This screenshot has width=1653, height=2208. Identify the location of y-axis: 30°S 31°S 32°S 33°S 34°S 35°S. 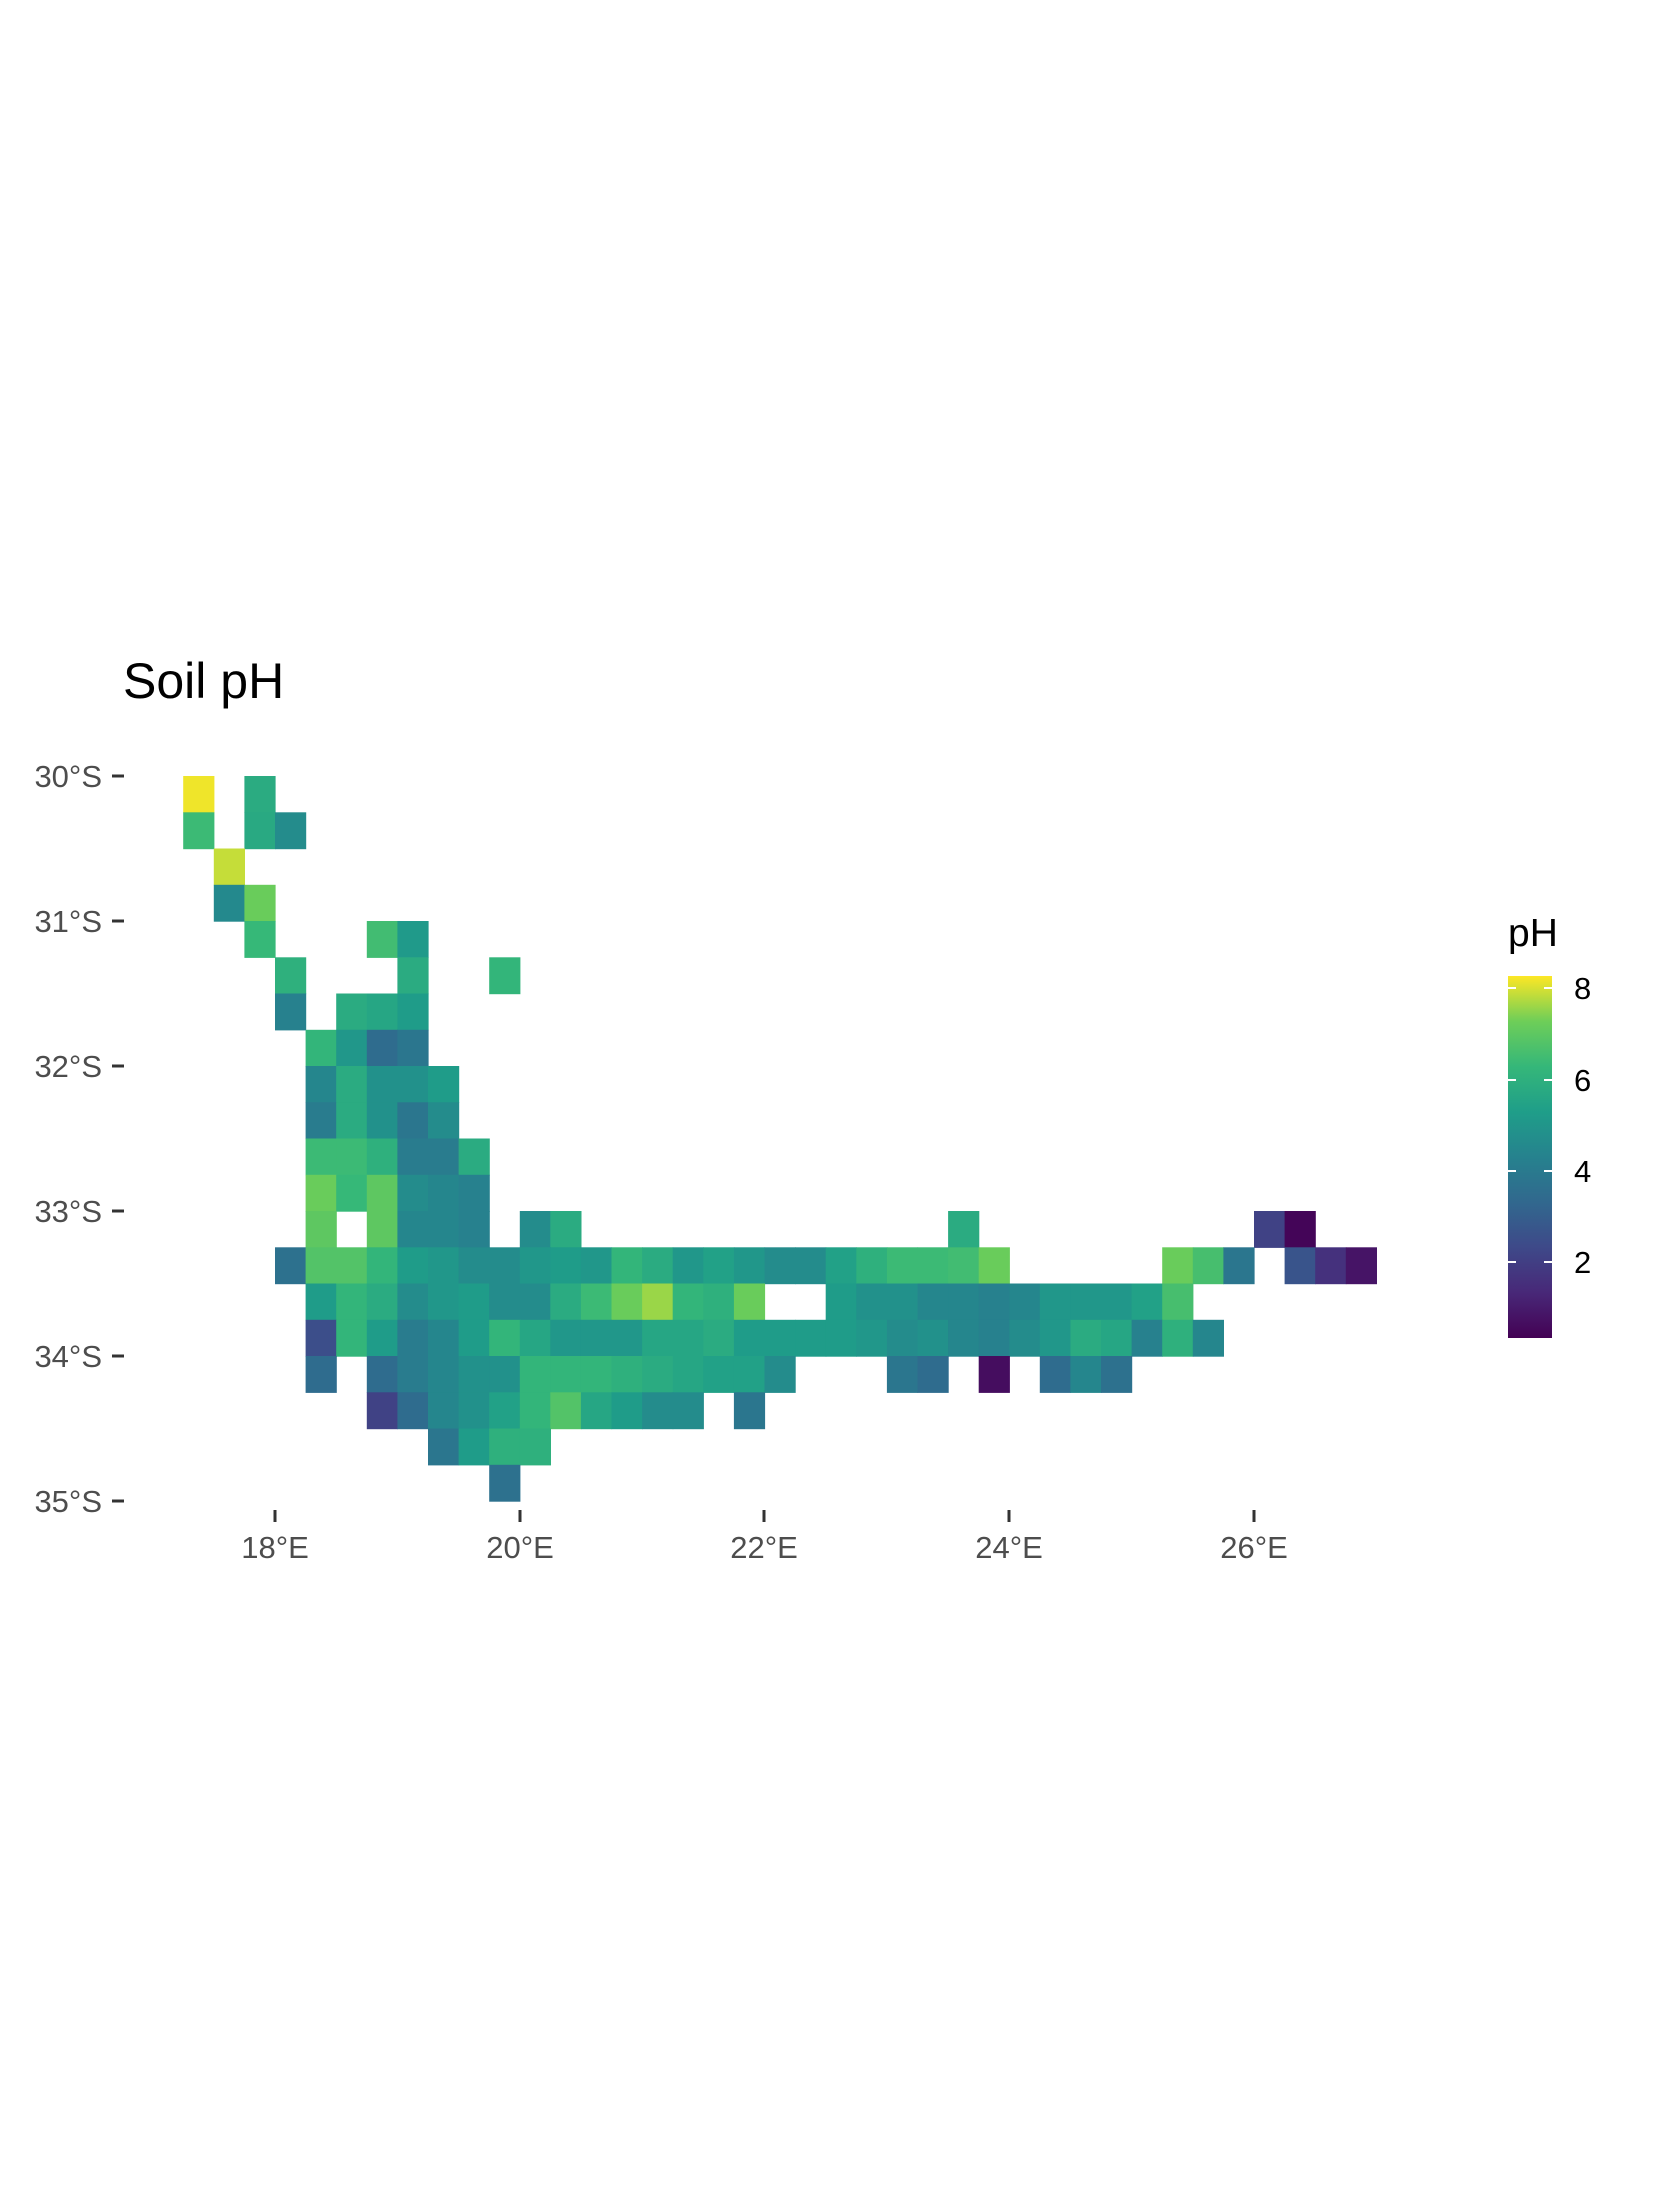
(79, 1139).